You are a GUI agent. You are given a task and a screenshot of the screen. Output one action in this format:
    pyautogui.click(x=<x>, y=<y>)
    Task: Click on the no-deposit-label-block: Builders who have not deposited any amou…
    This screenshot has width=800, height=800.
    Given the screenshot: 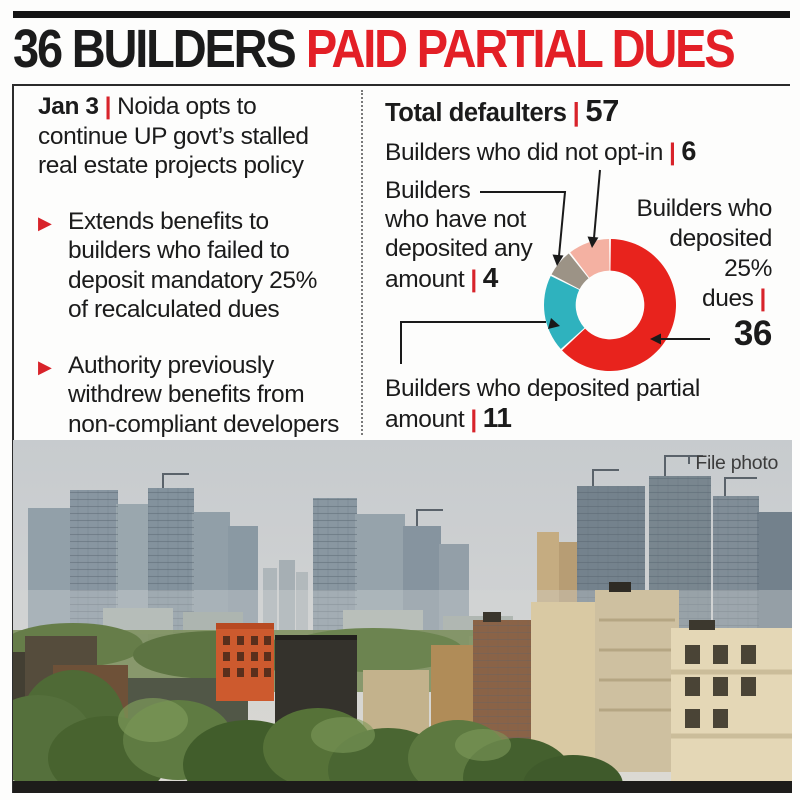 What is the action you would take?
    pyautogui.click(x=490, y=235)
    